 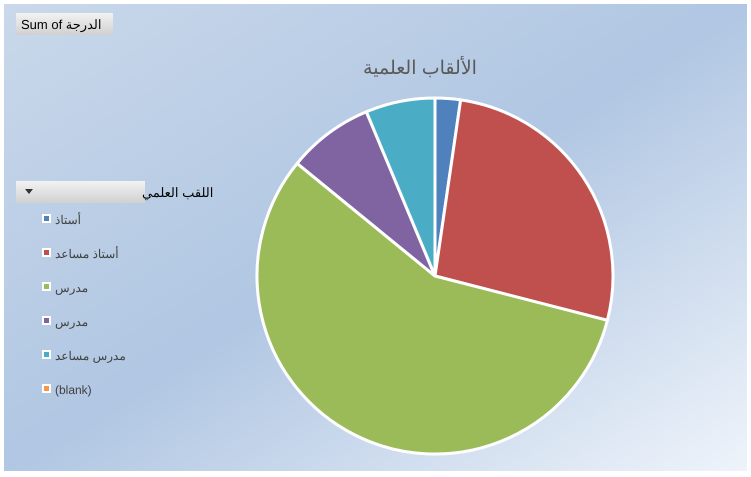 I want to click on chart-title: الألقاب العلمية, so click(x=420, y=67).